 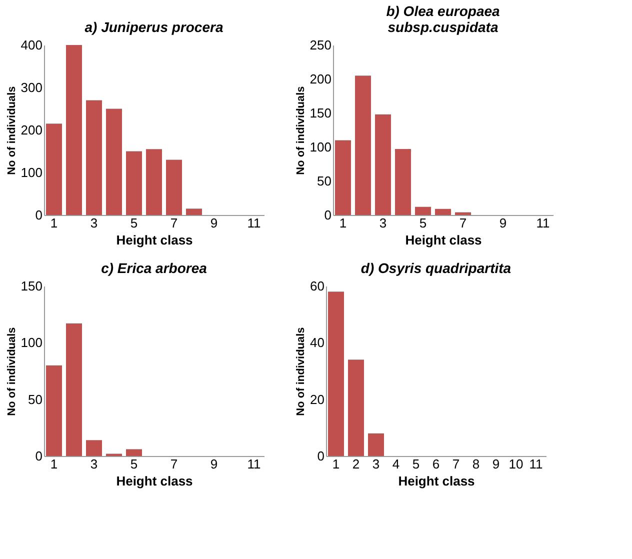 What do you see at coordinates (317, 286) in the screenshot?
I see `y-tick-label: 60` at bounding box center [317, 286].